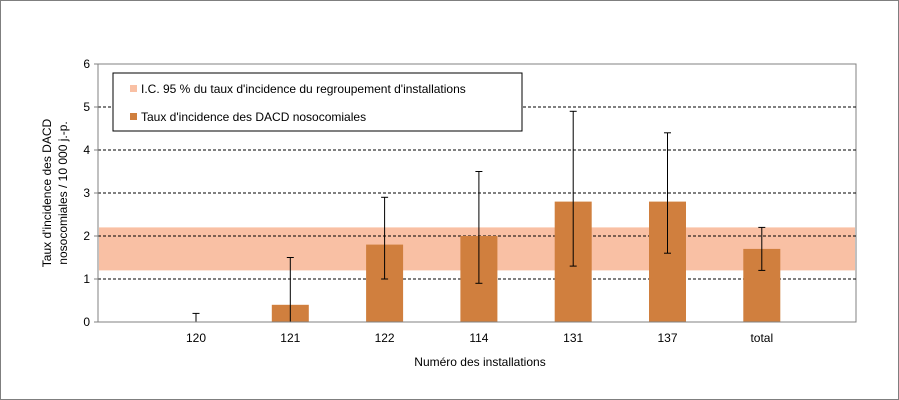 Image resolution: width=899 pixels, height=400 pixels. What do you see at coordinates (86, 193) in the screenshot?
I see `y-tick-label-3: 3` at bounding box center [86, 193].